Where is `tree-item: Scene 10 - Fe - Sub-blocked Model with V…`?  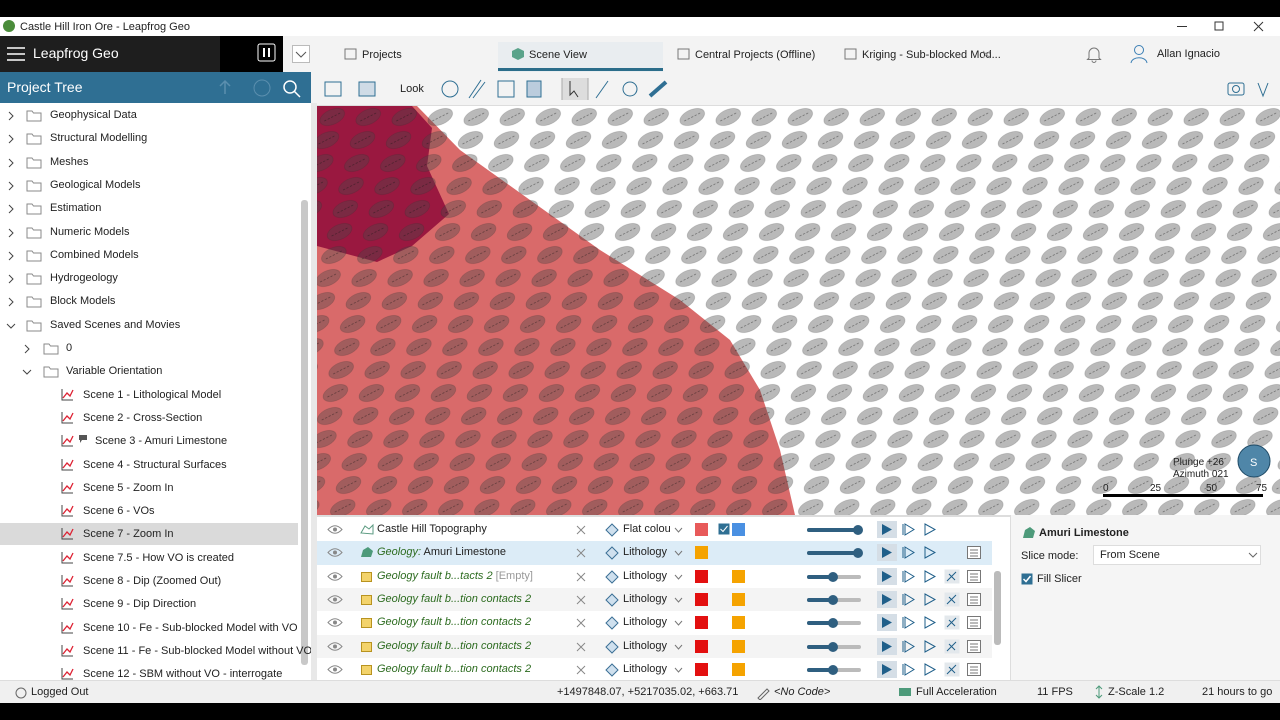
tree-item: Scene 10 - Fe - Sub-blocked Model with V… is located at coordinates (190, 627).